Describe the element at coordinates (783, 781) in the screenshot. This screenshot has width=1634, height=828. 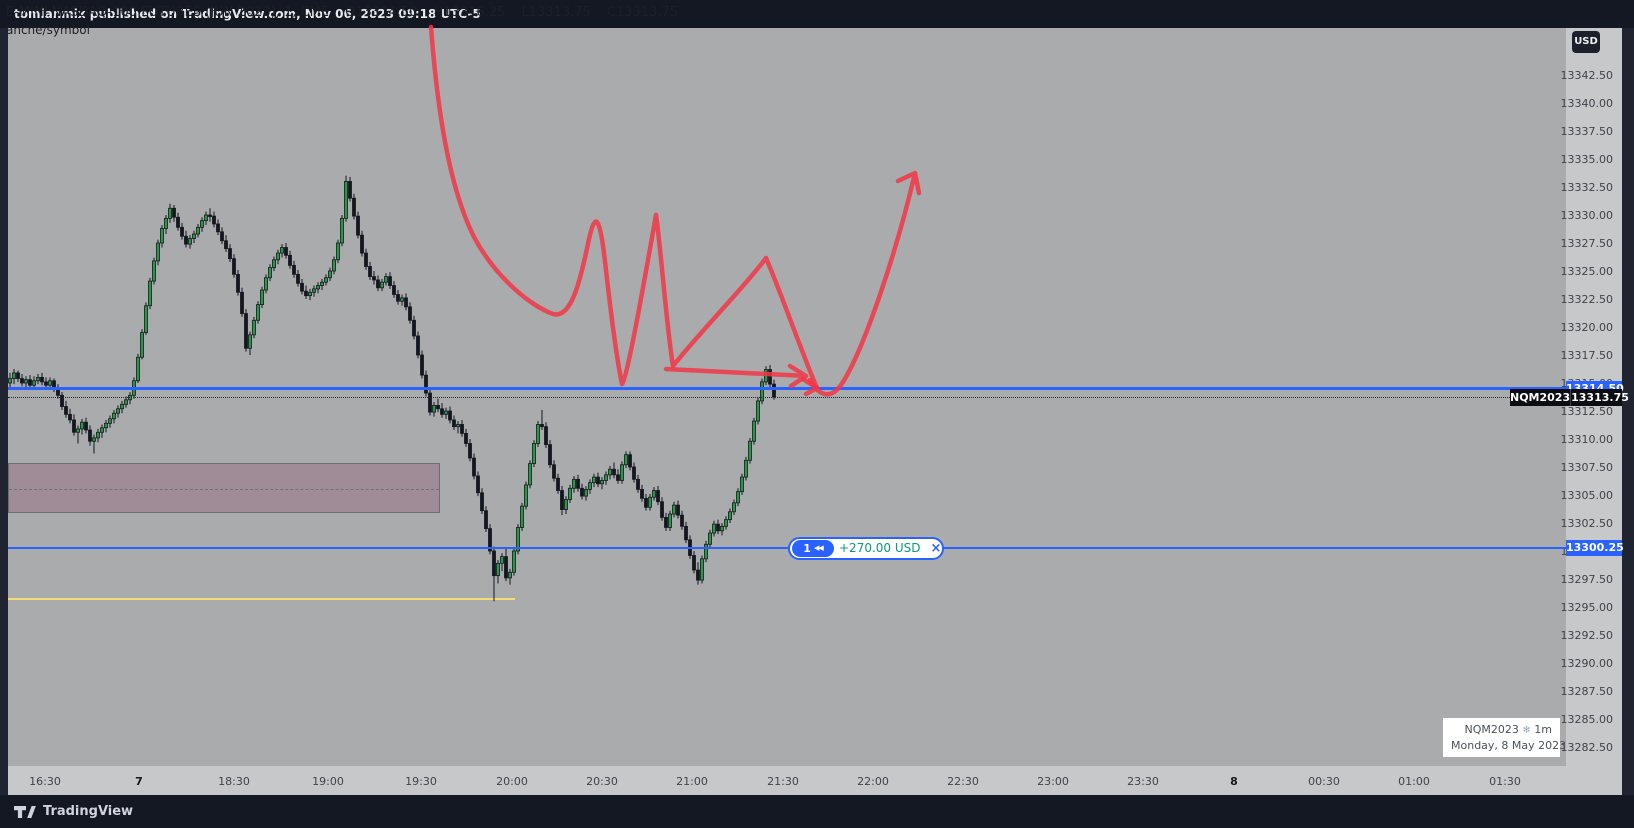
I see `time-tick-label: 21:30` at that location.